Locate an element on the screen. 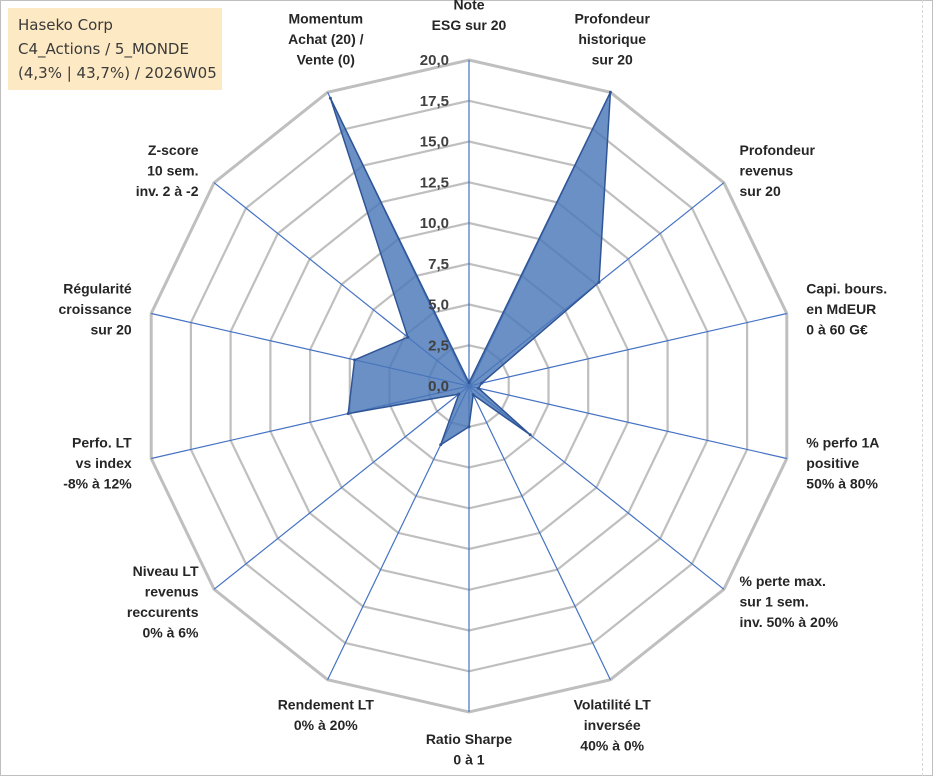 The height and width of the screenshot is (776, 933). radial-tick-label: 2,5 is located at coordinates (438, 345).